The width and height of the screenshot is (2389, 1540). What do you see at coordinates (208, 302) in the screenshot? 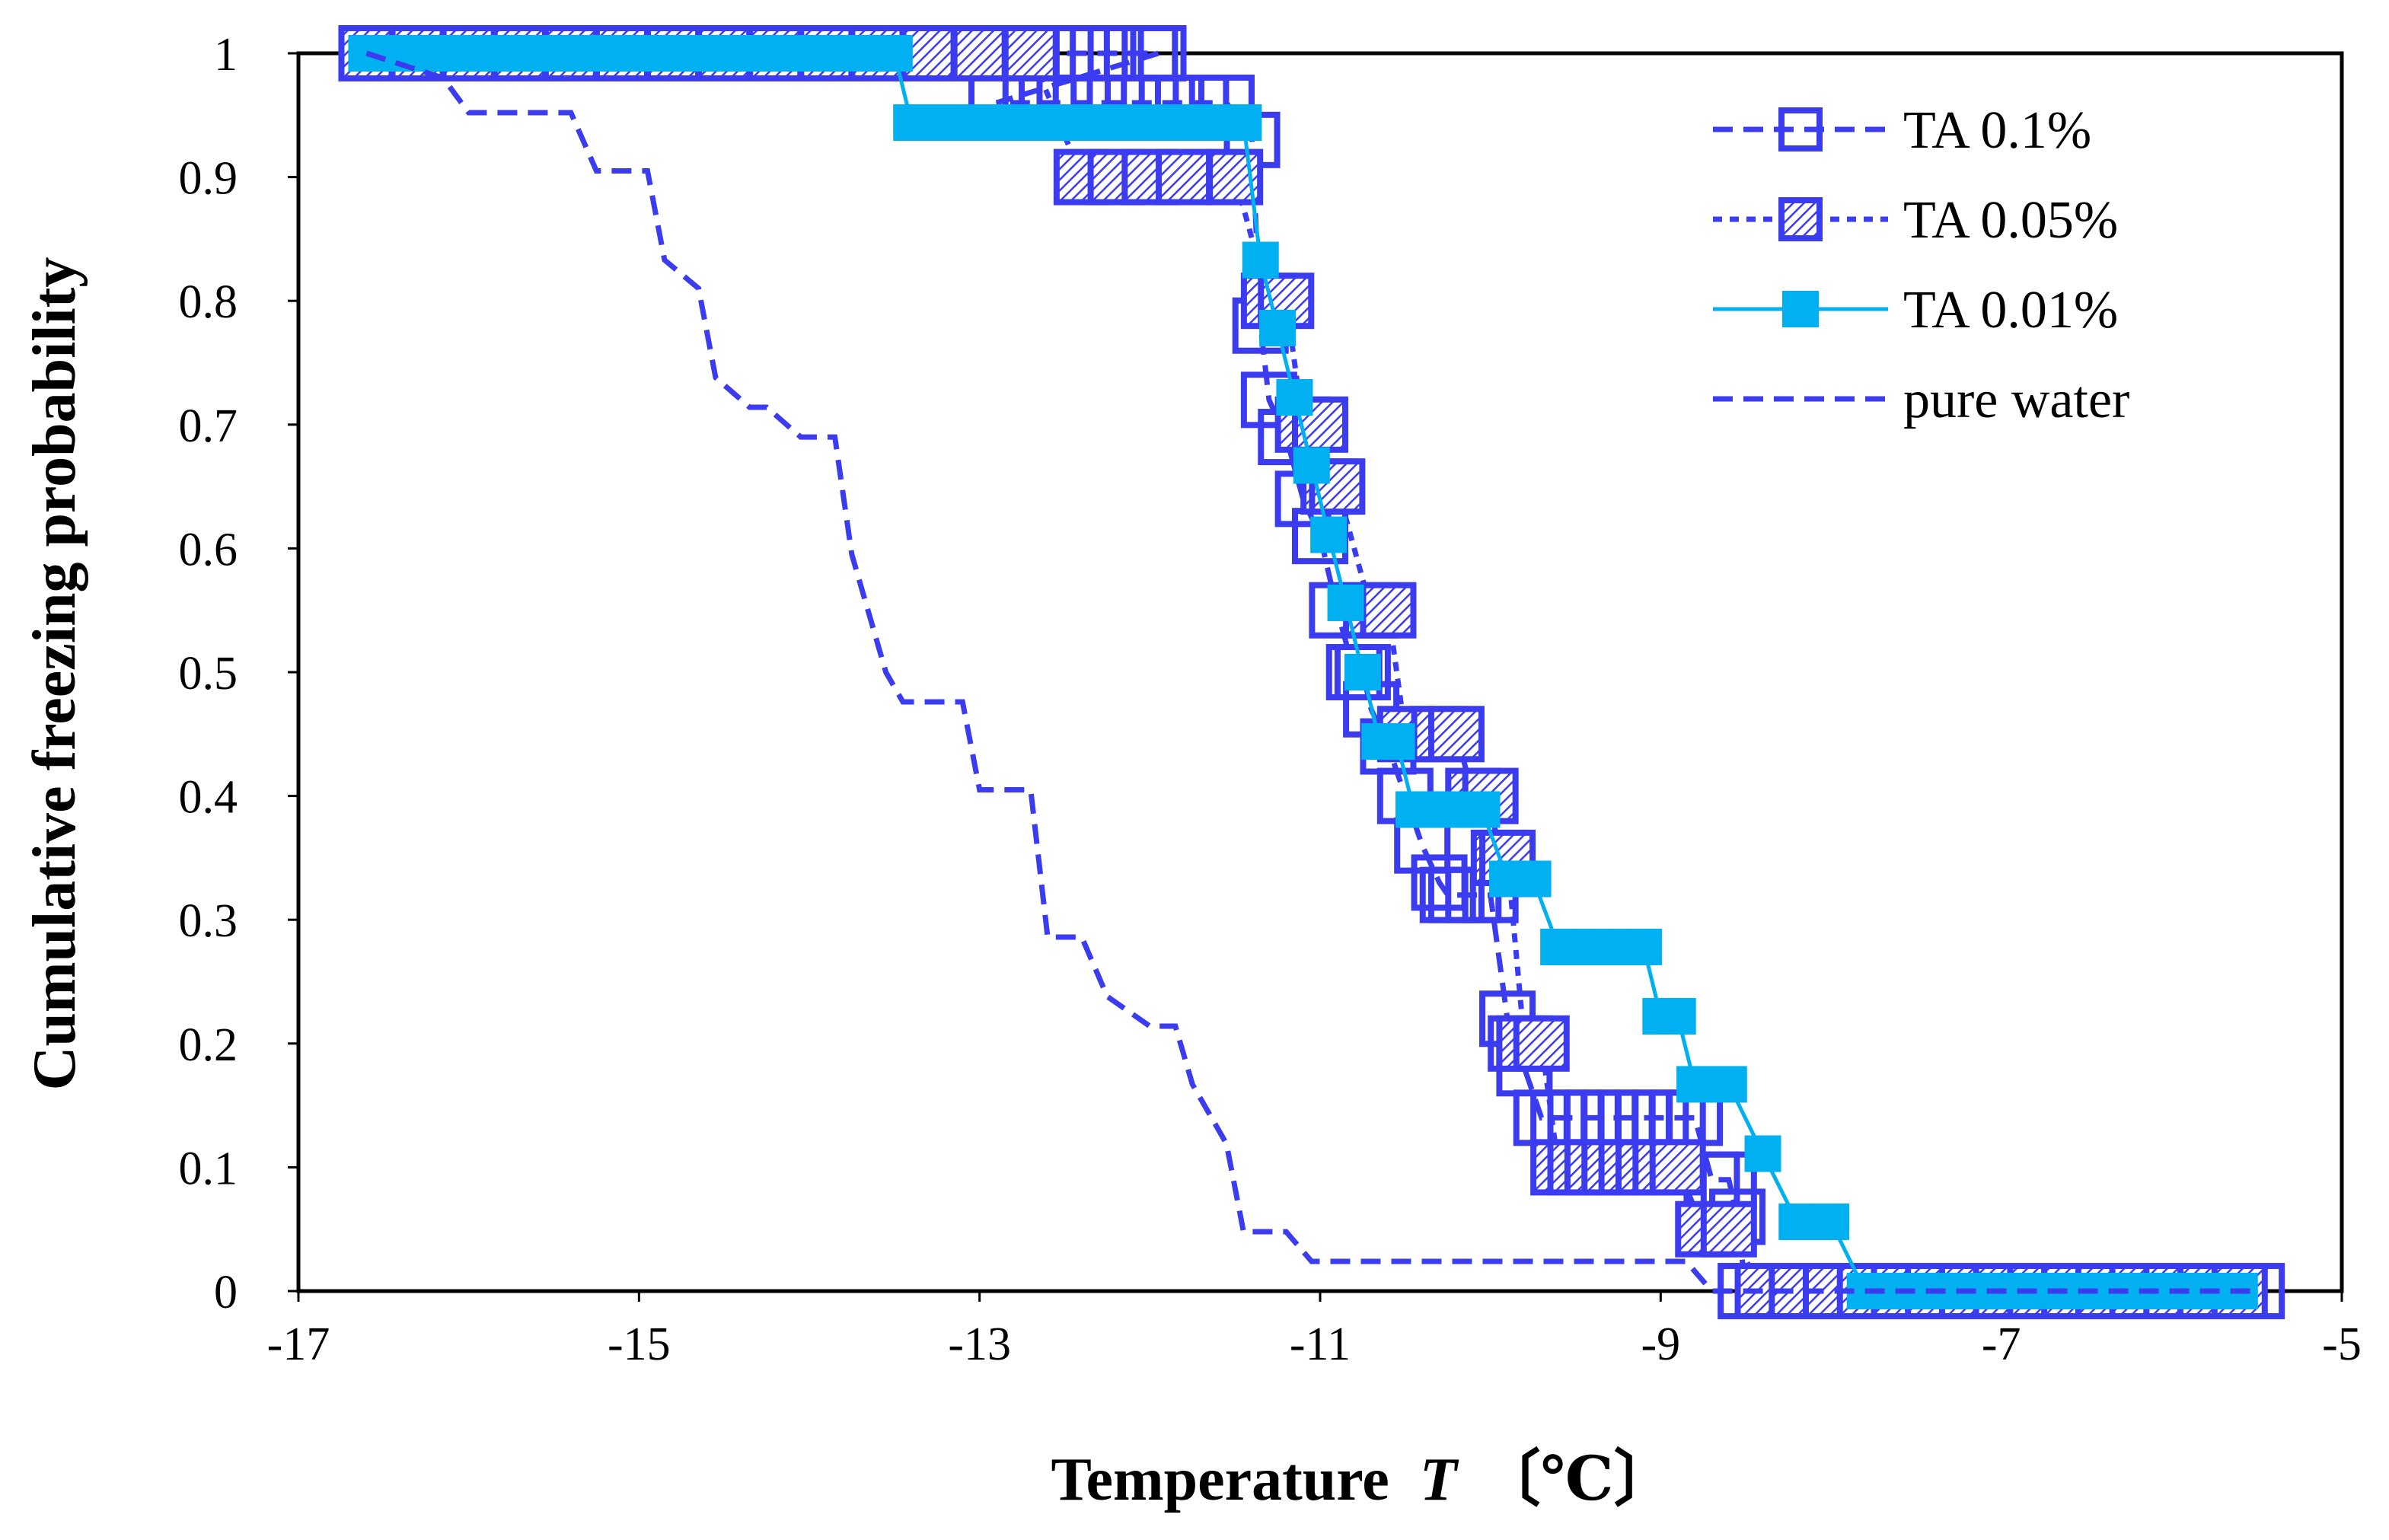
I see `y-tick-label: 0.8` at bounding box center [208, 302].